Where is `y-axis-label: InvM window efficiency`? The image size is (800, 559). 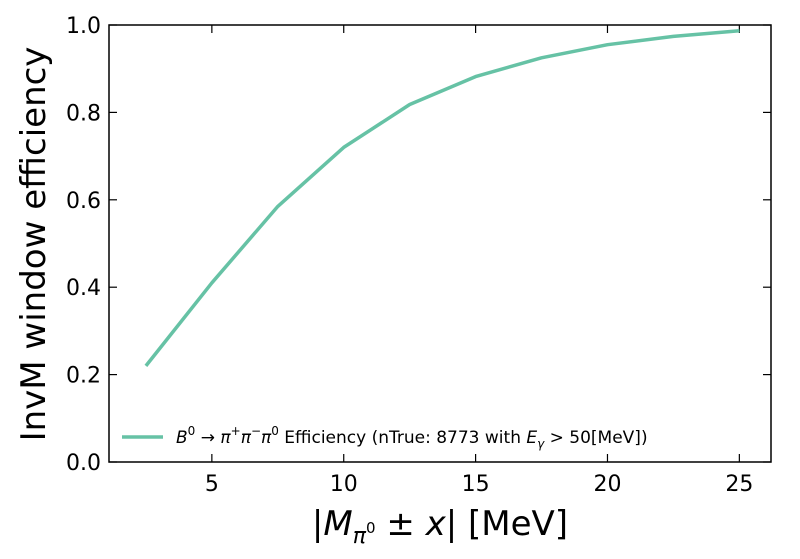
y-axis-label: InvM window efficiency is located at coordinates (34, 244).